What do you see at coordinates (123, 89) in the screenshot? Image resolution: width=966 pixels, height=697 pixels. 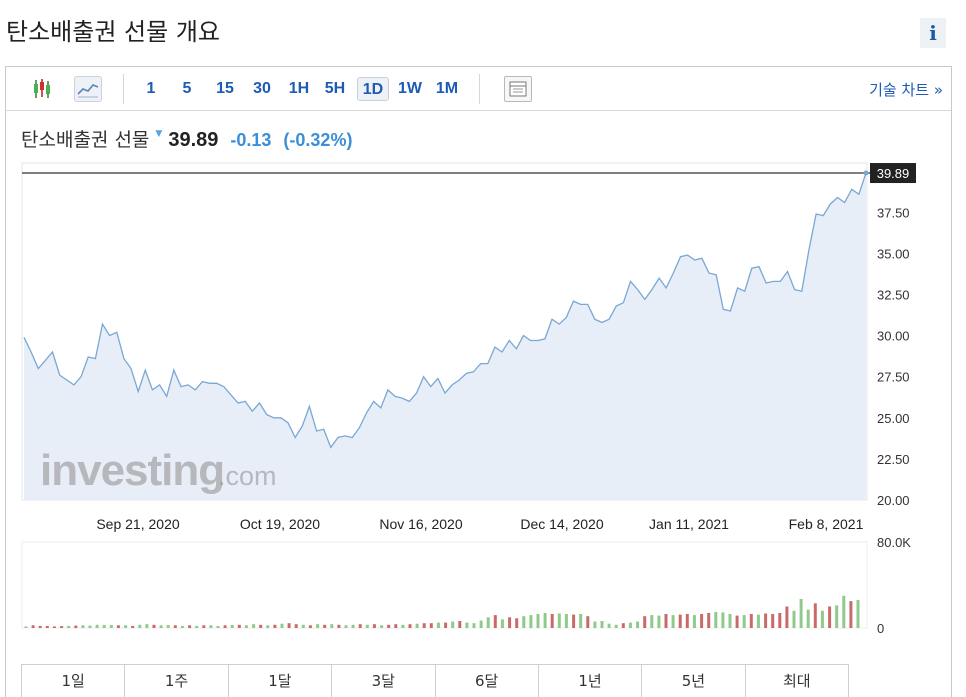 I see `toolbar-divider` at bounding box center [123, 89].